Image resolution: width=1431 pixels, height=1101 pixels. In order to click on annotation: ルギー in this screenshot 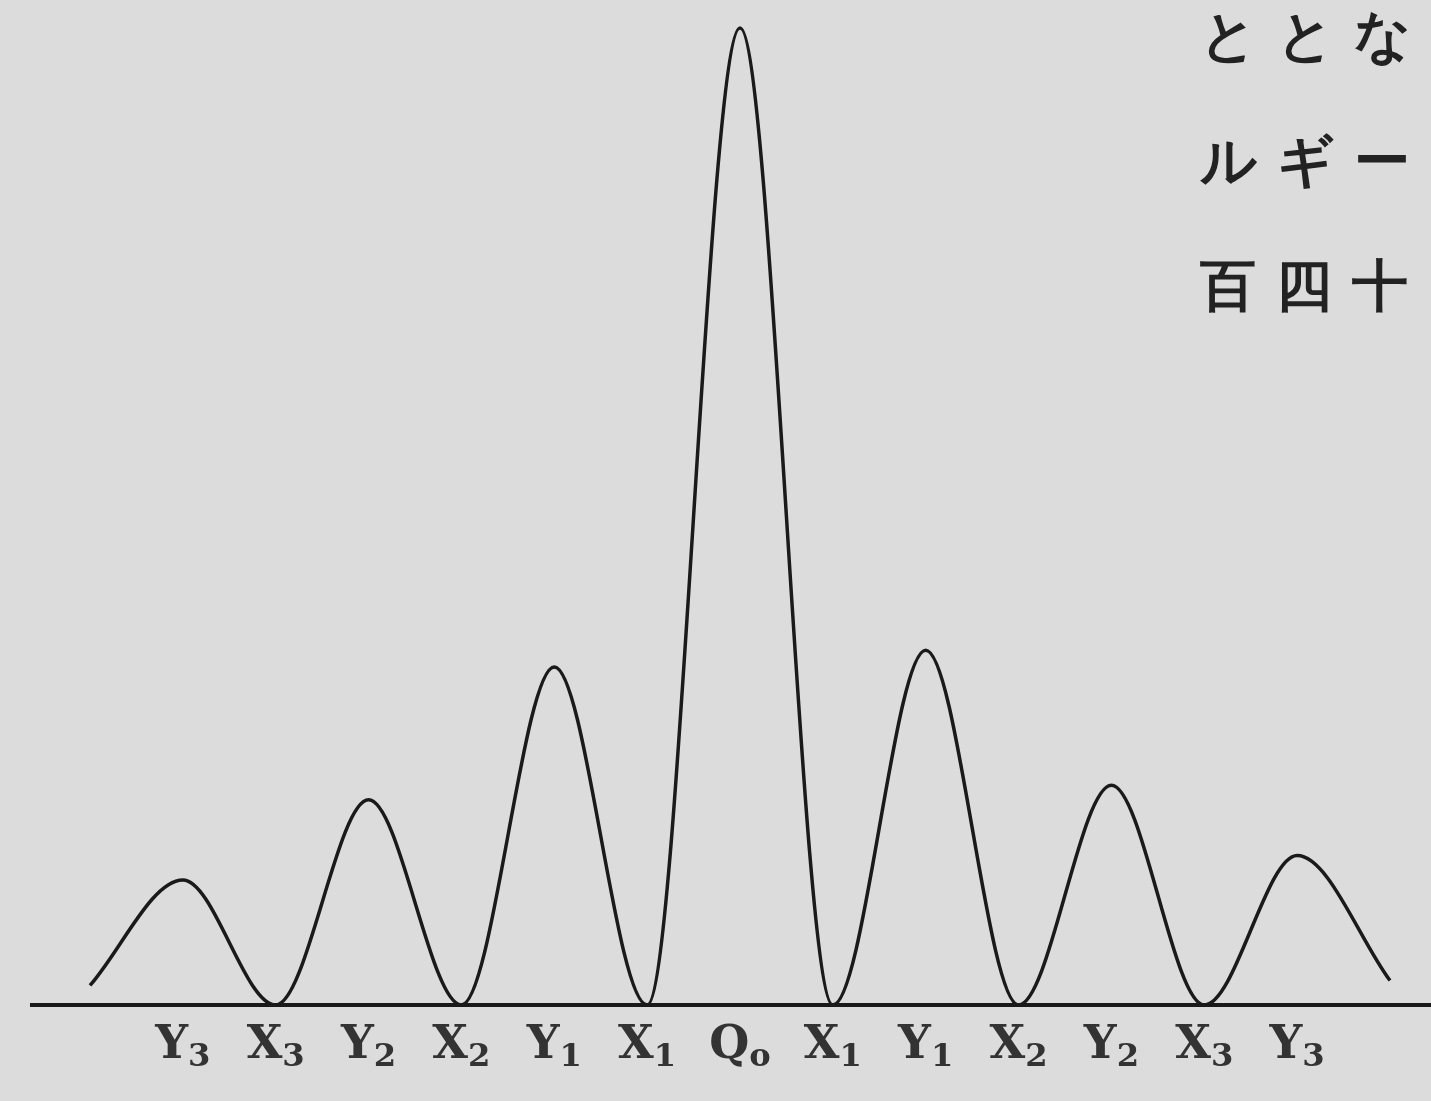, I will do `click(1315, 160)`.